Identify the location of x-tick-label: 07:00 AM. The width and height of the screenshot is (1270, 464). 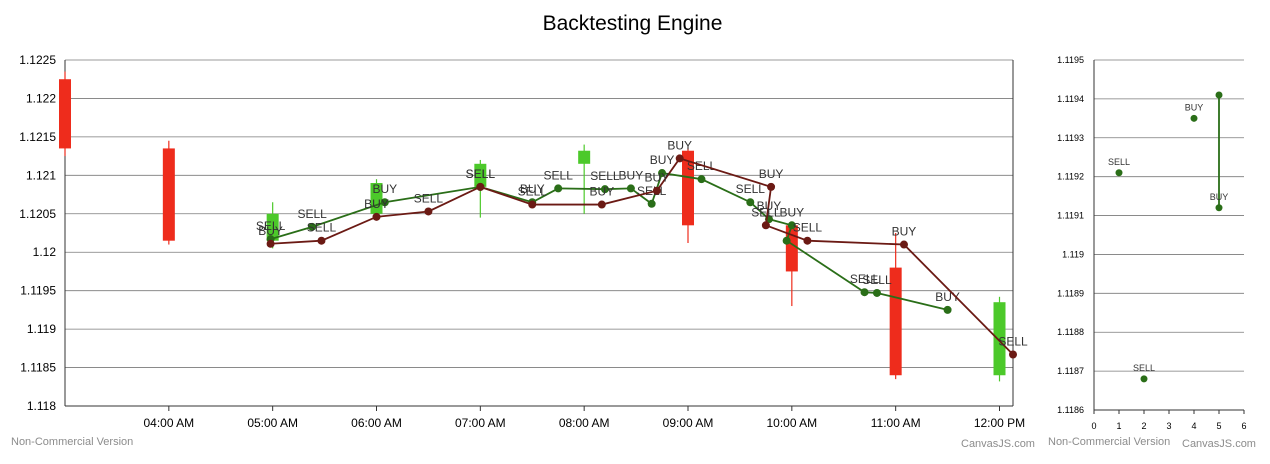
(480, 423).